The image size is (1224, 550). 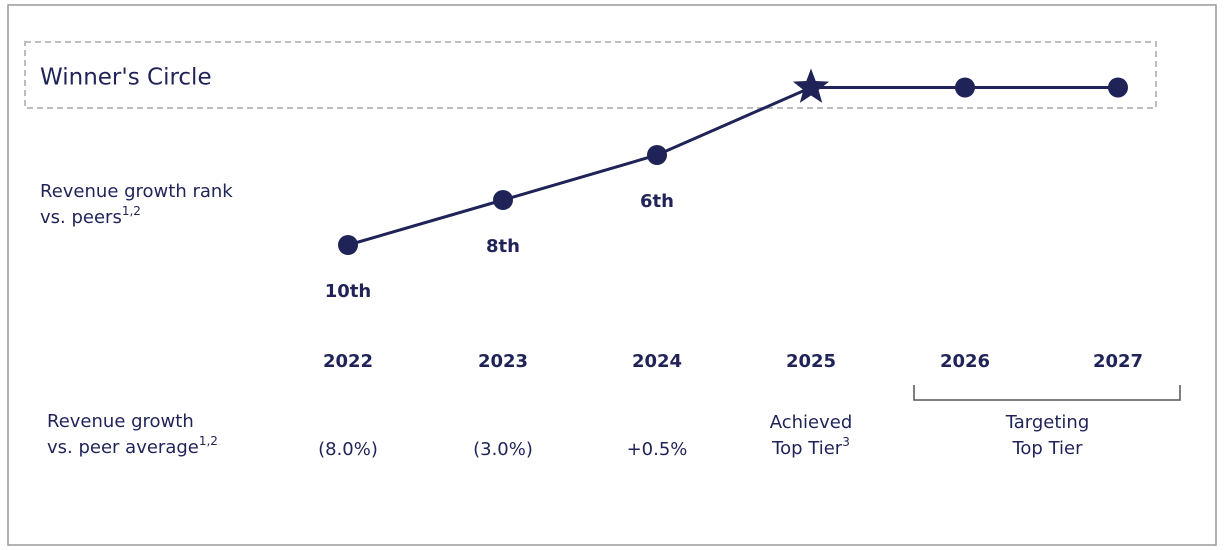 I want to click on star-marker, so click(x=811, y=85).